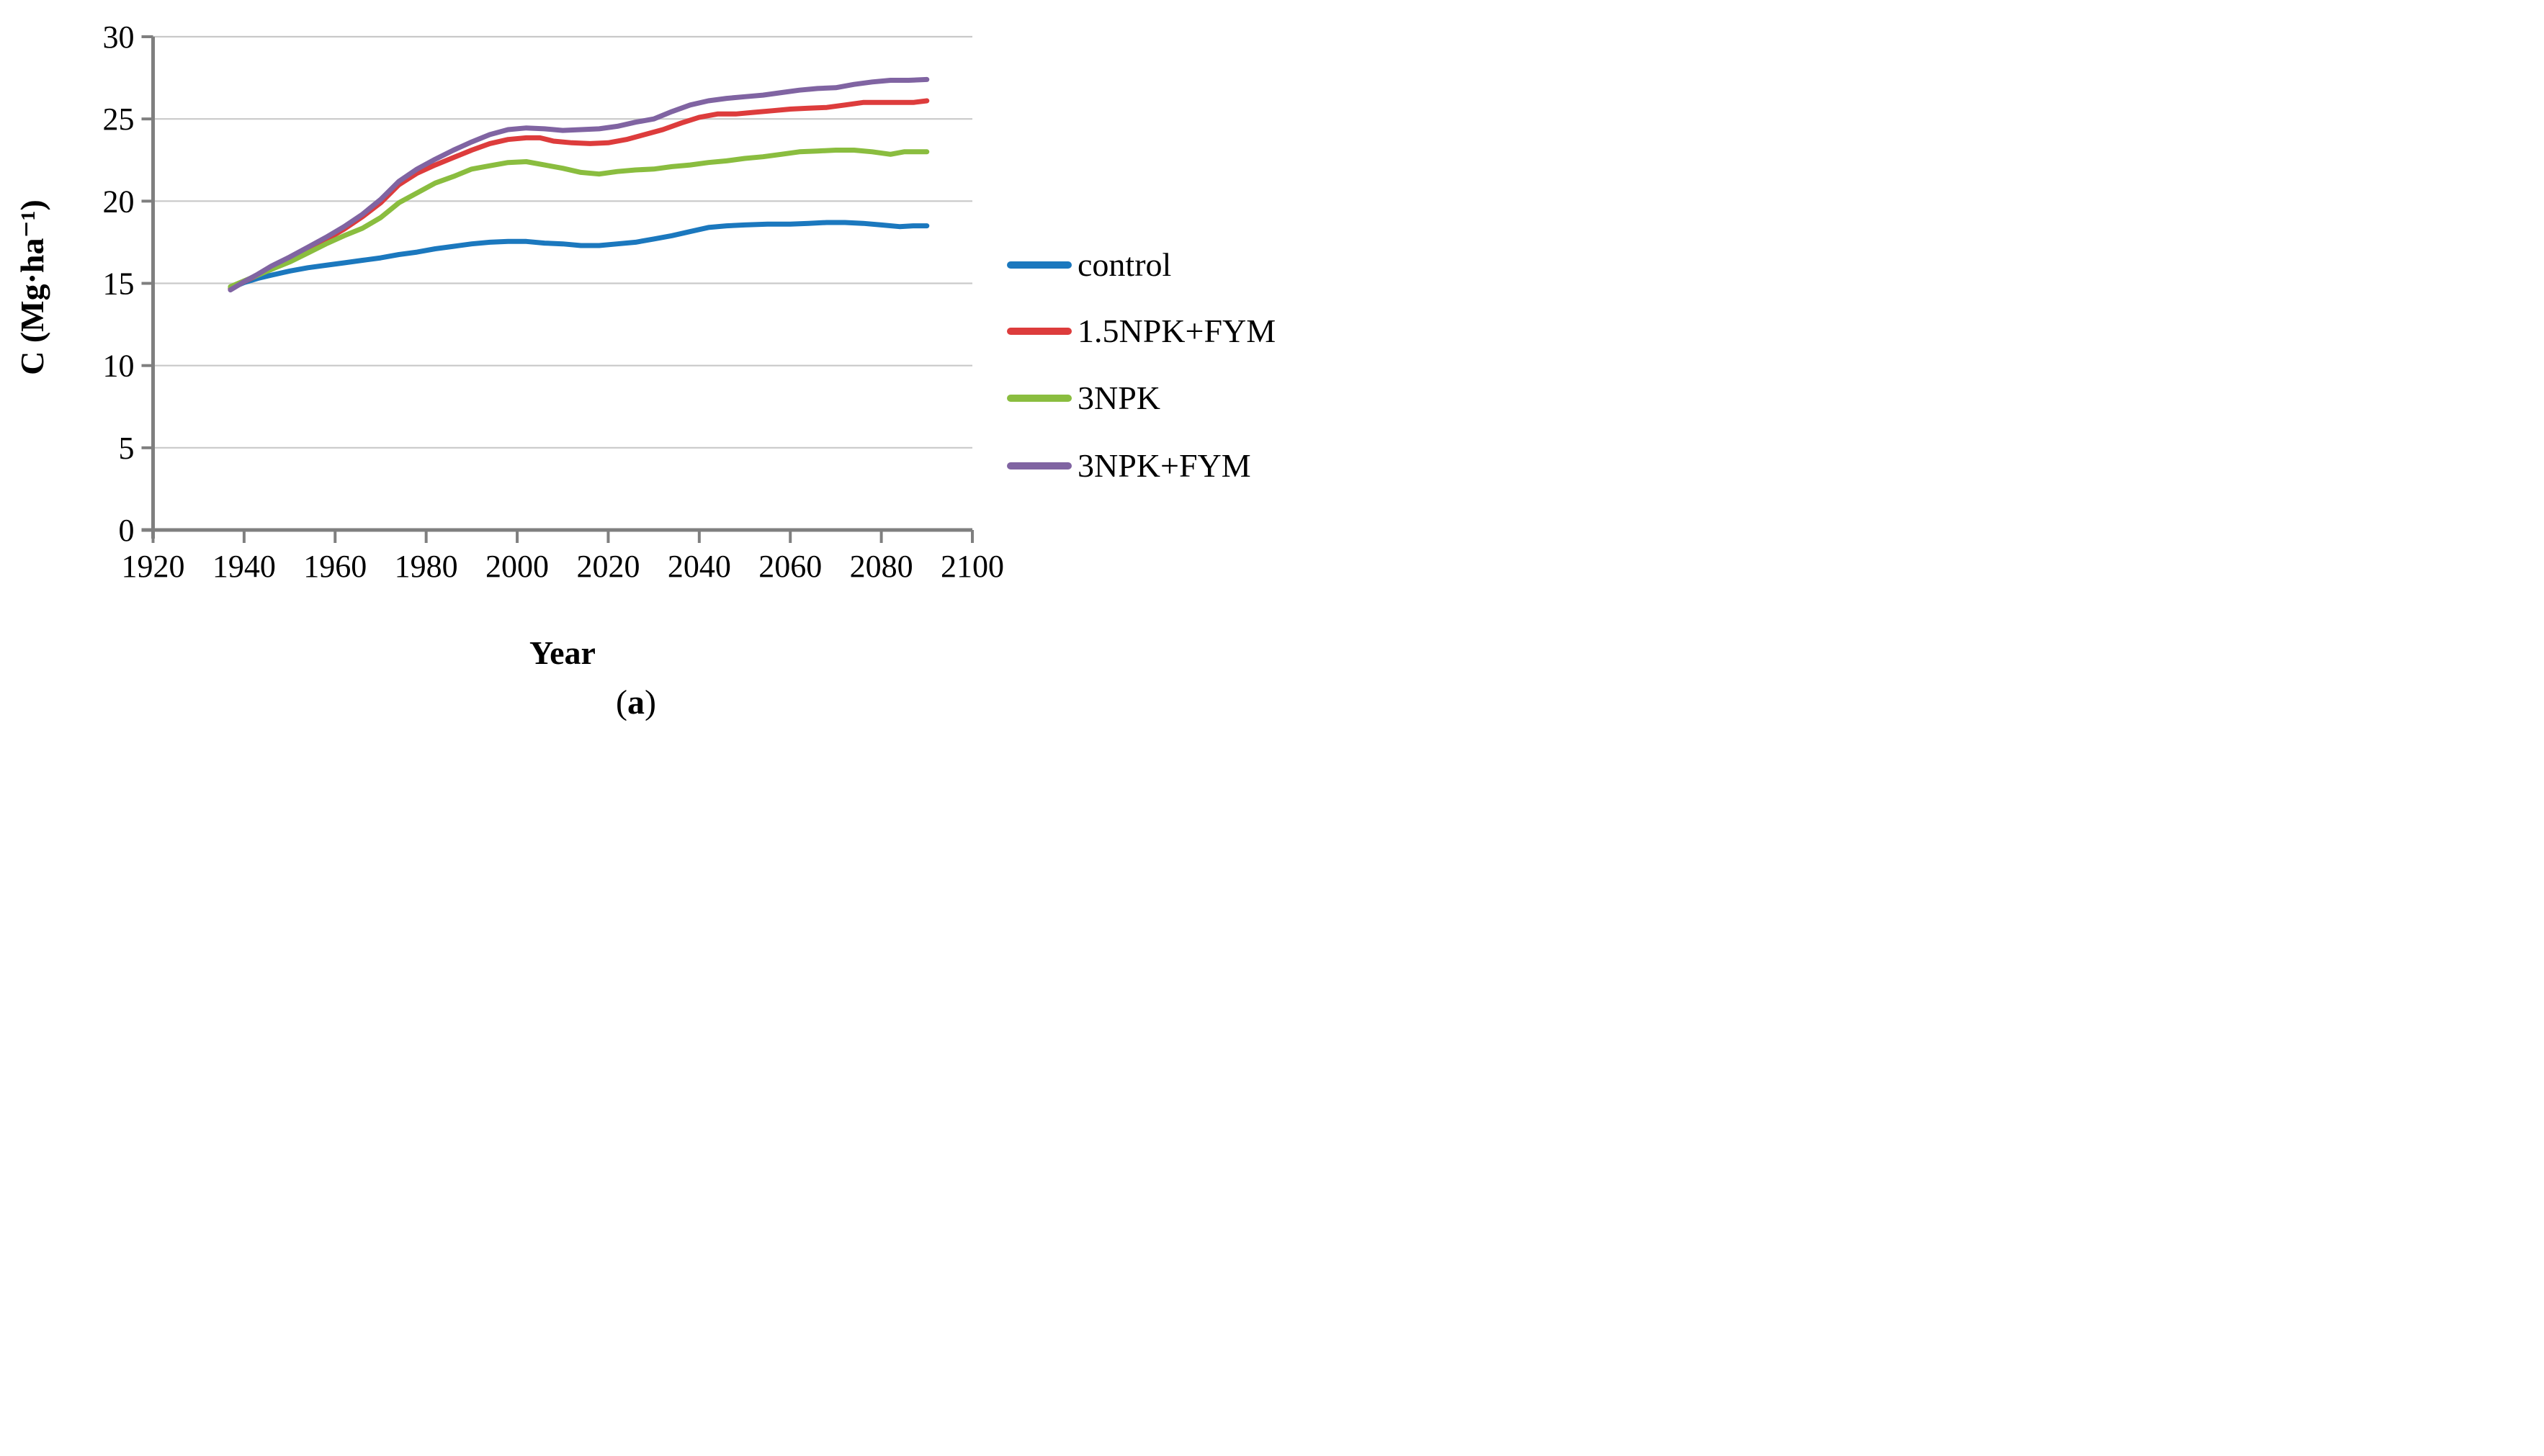 This screenshot has height=1456, width=2544. Describe the element at coordinates (579, 255) in the screenshot. I see `series-line-control` at that location.